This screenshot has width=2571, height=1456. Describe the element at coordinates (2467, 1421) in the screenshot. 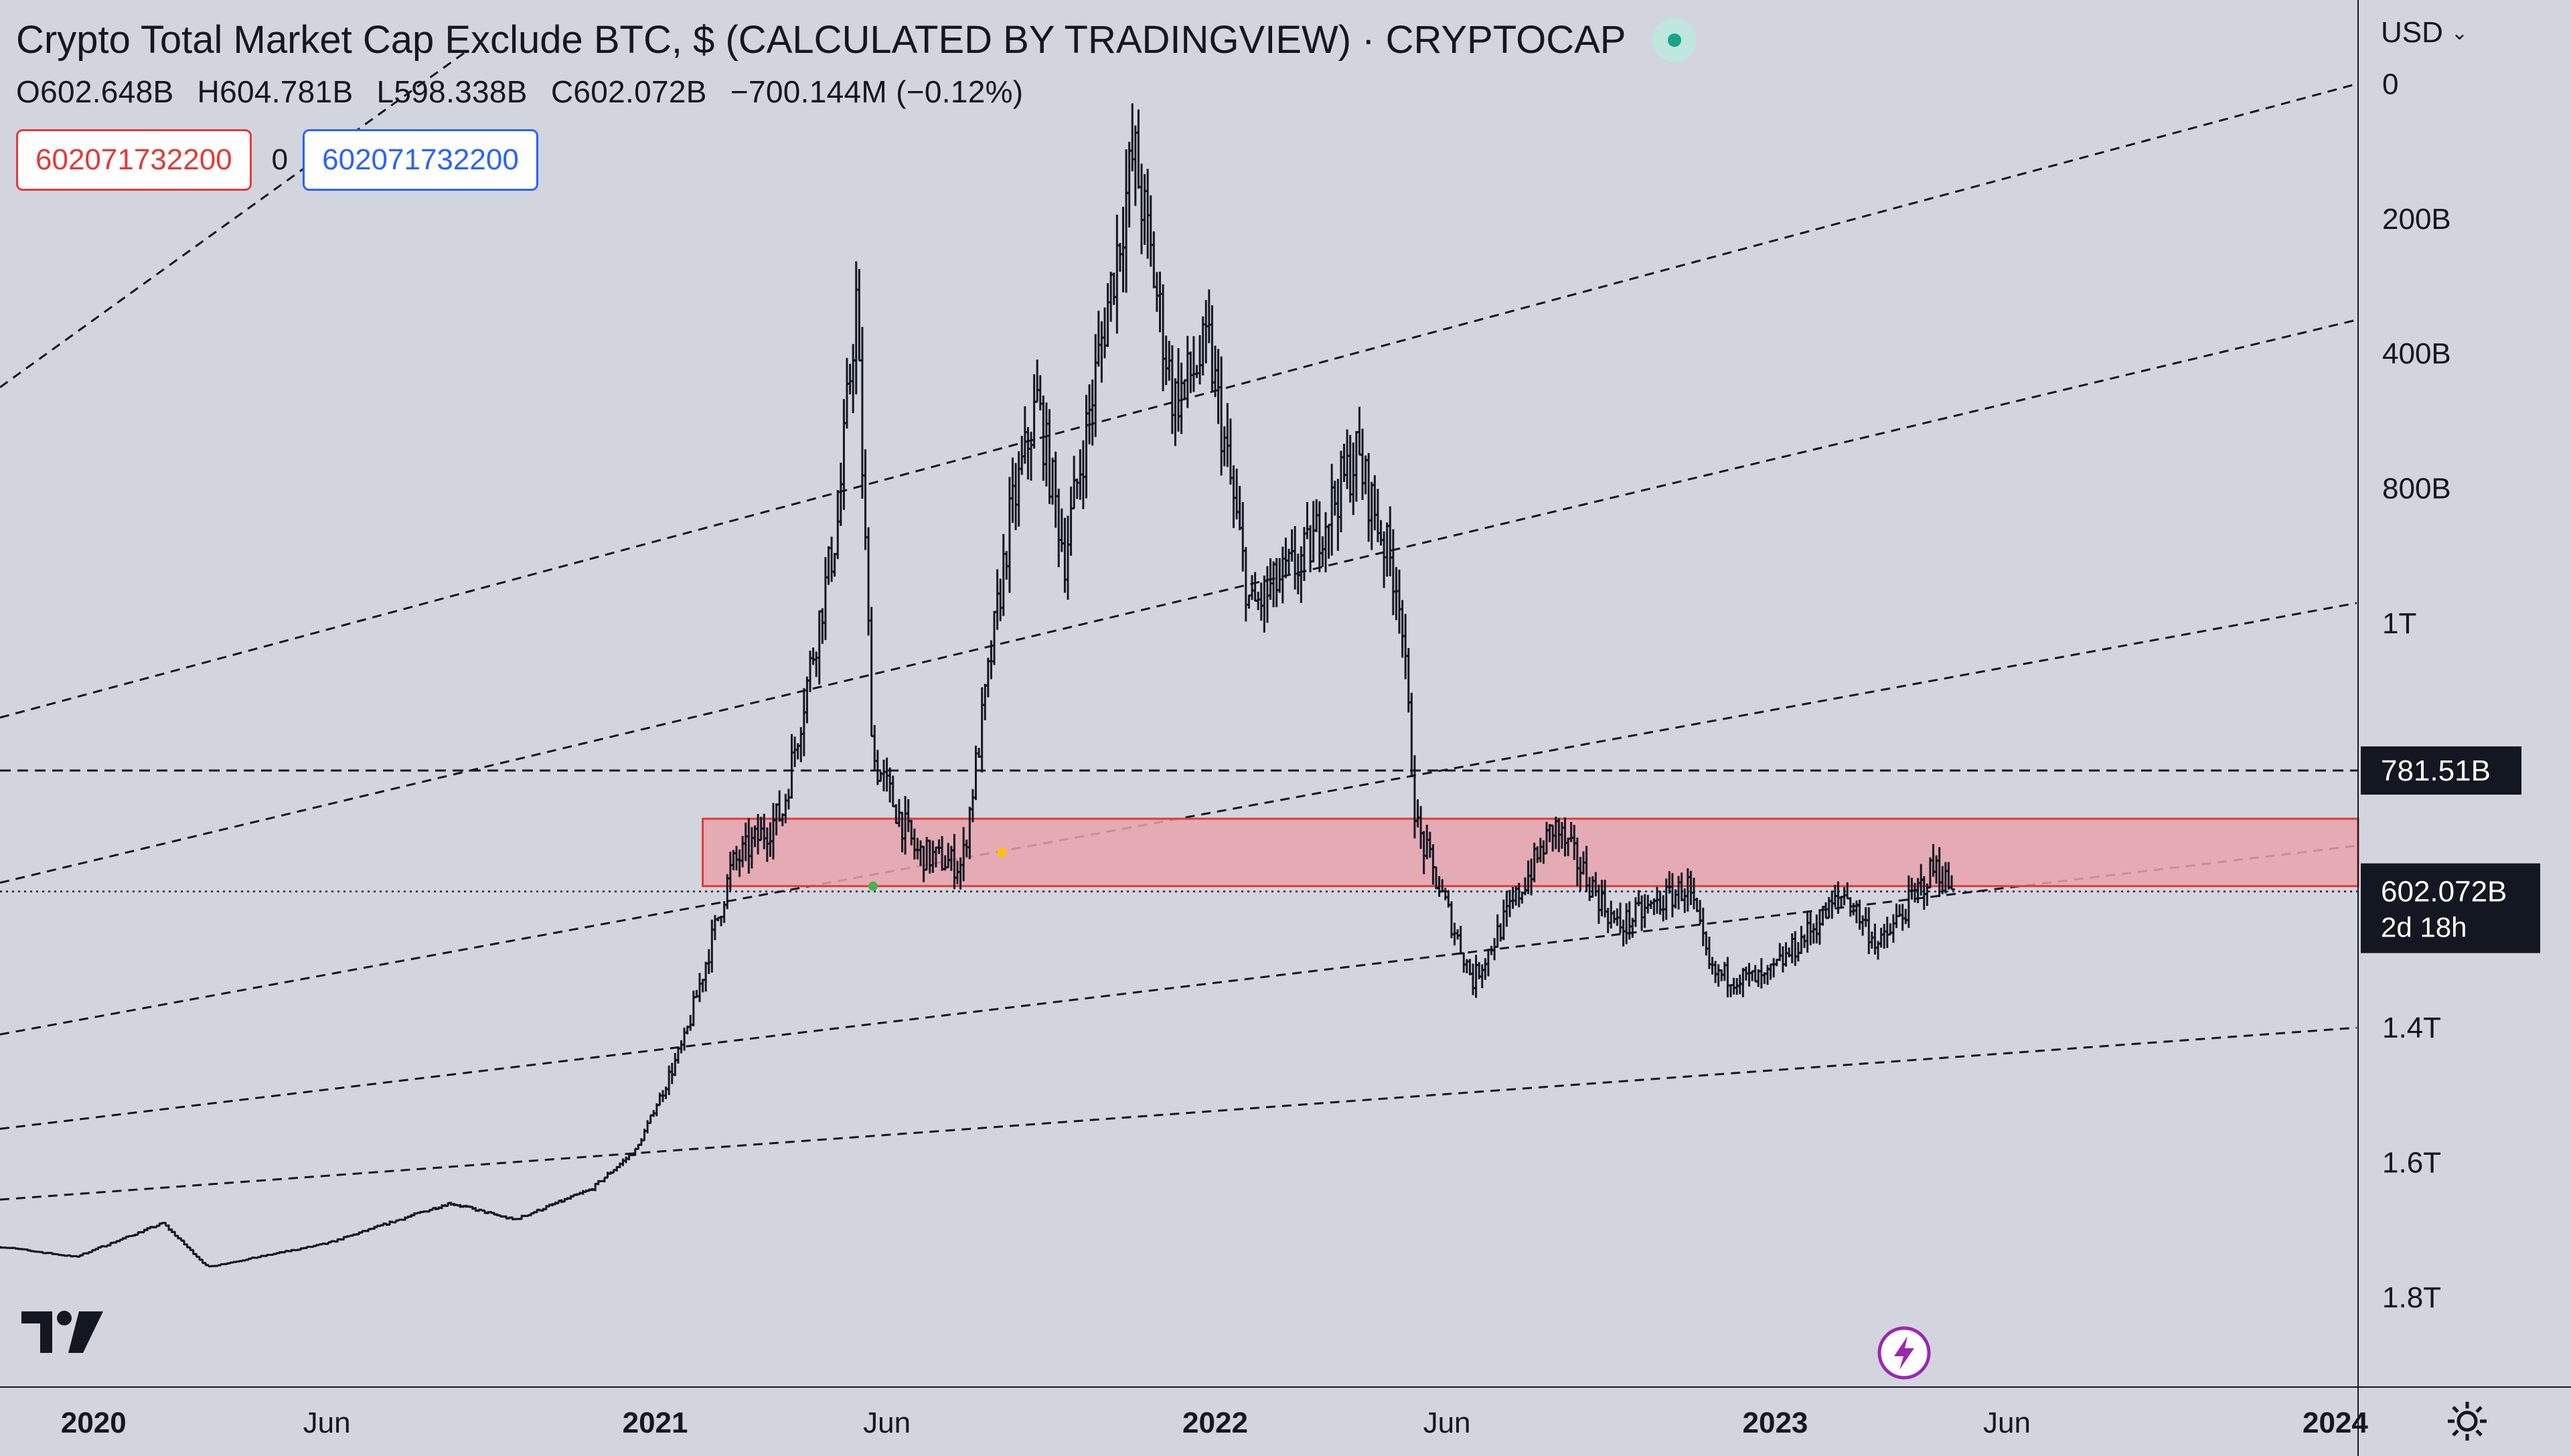

I see `gear-icon` at that location.